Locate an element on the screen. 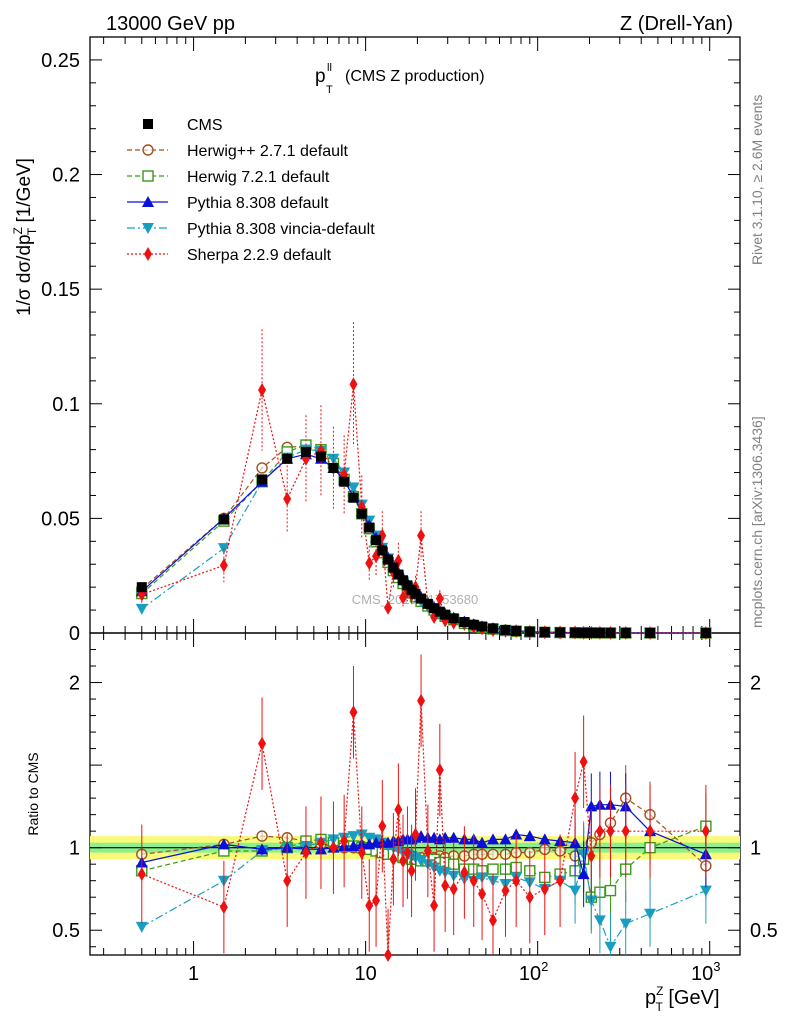  legend-label: Sherpa 2.2.9 default is located at coordinates (259, 255).